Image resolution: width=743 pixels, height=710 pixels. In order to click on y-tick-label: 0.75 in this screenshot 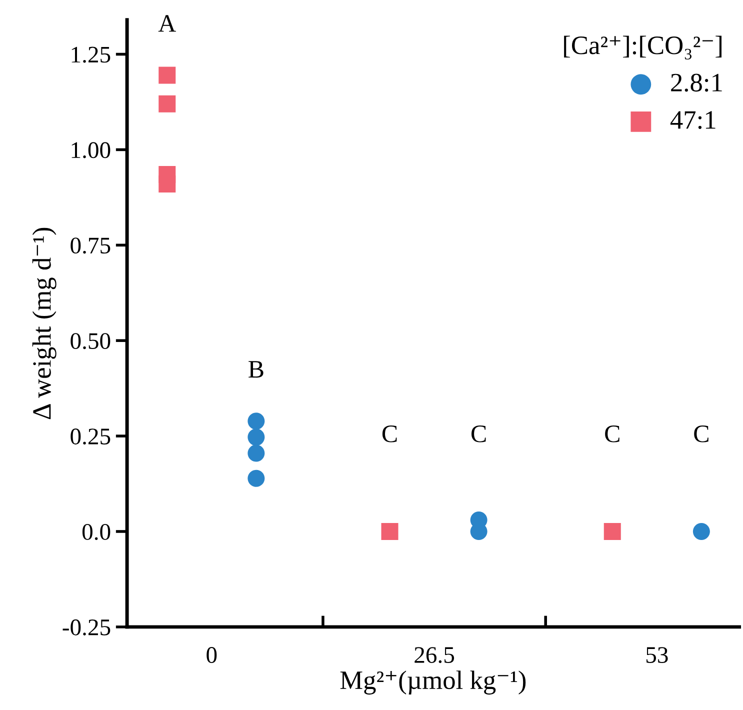, I will do `click(90, 246)`.